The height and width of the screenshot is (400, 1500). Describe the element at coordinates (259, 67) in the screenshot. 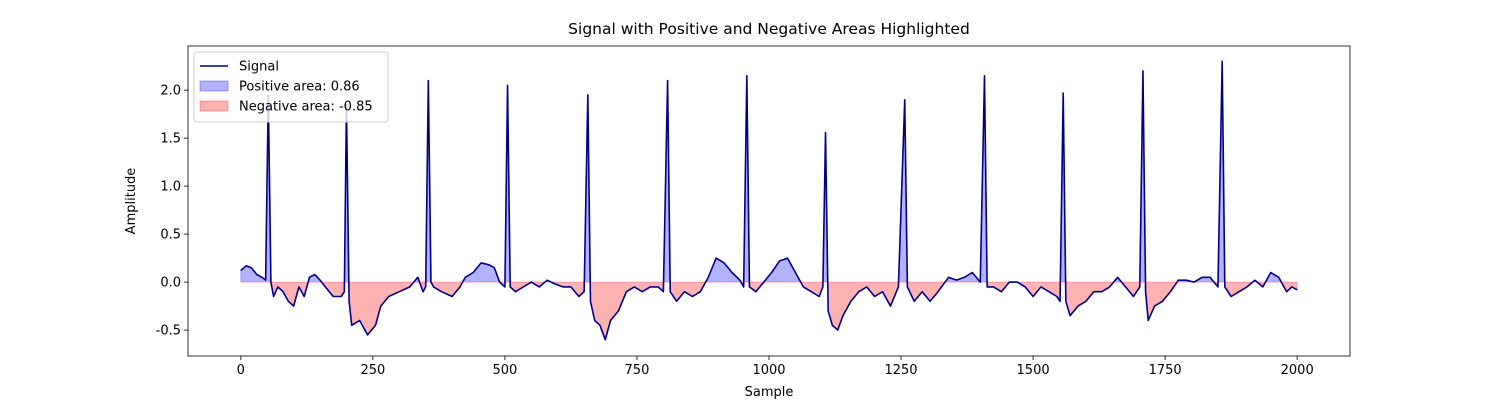

I see `legend-label: Signal` at that location.